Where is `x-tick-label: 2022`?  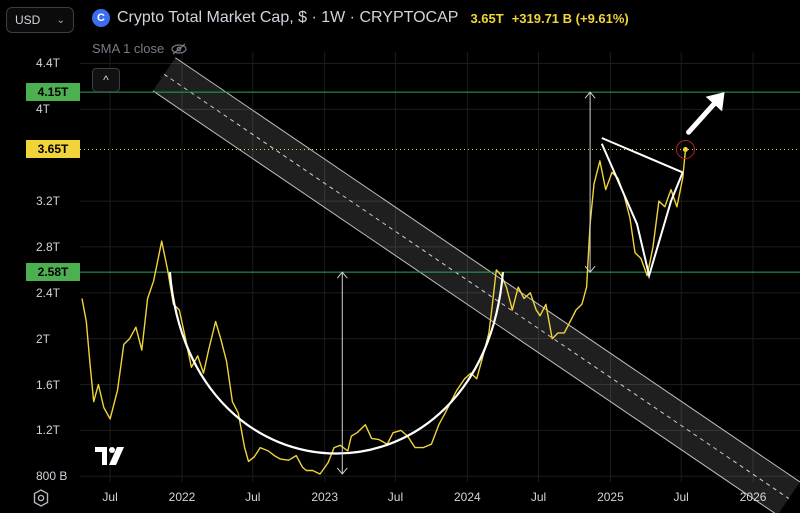
x-tick-label: 2022 is located at coordinates (182, 497).